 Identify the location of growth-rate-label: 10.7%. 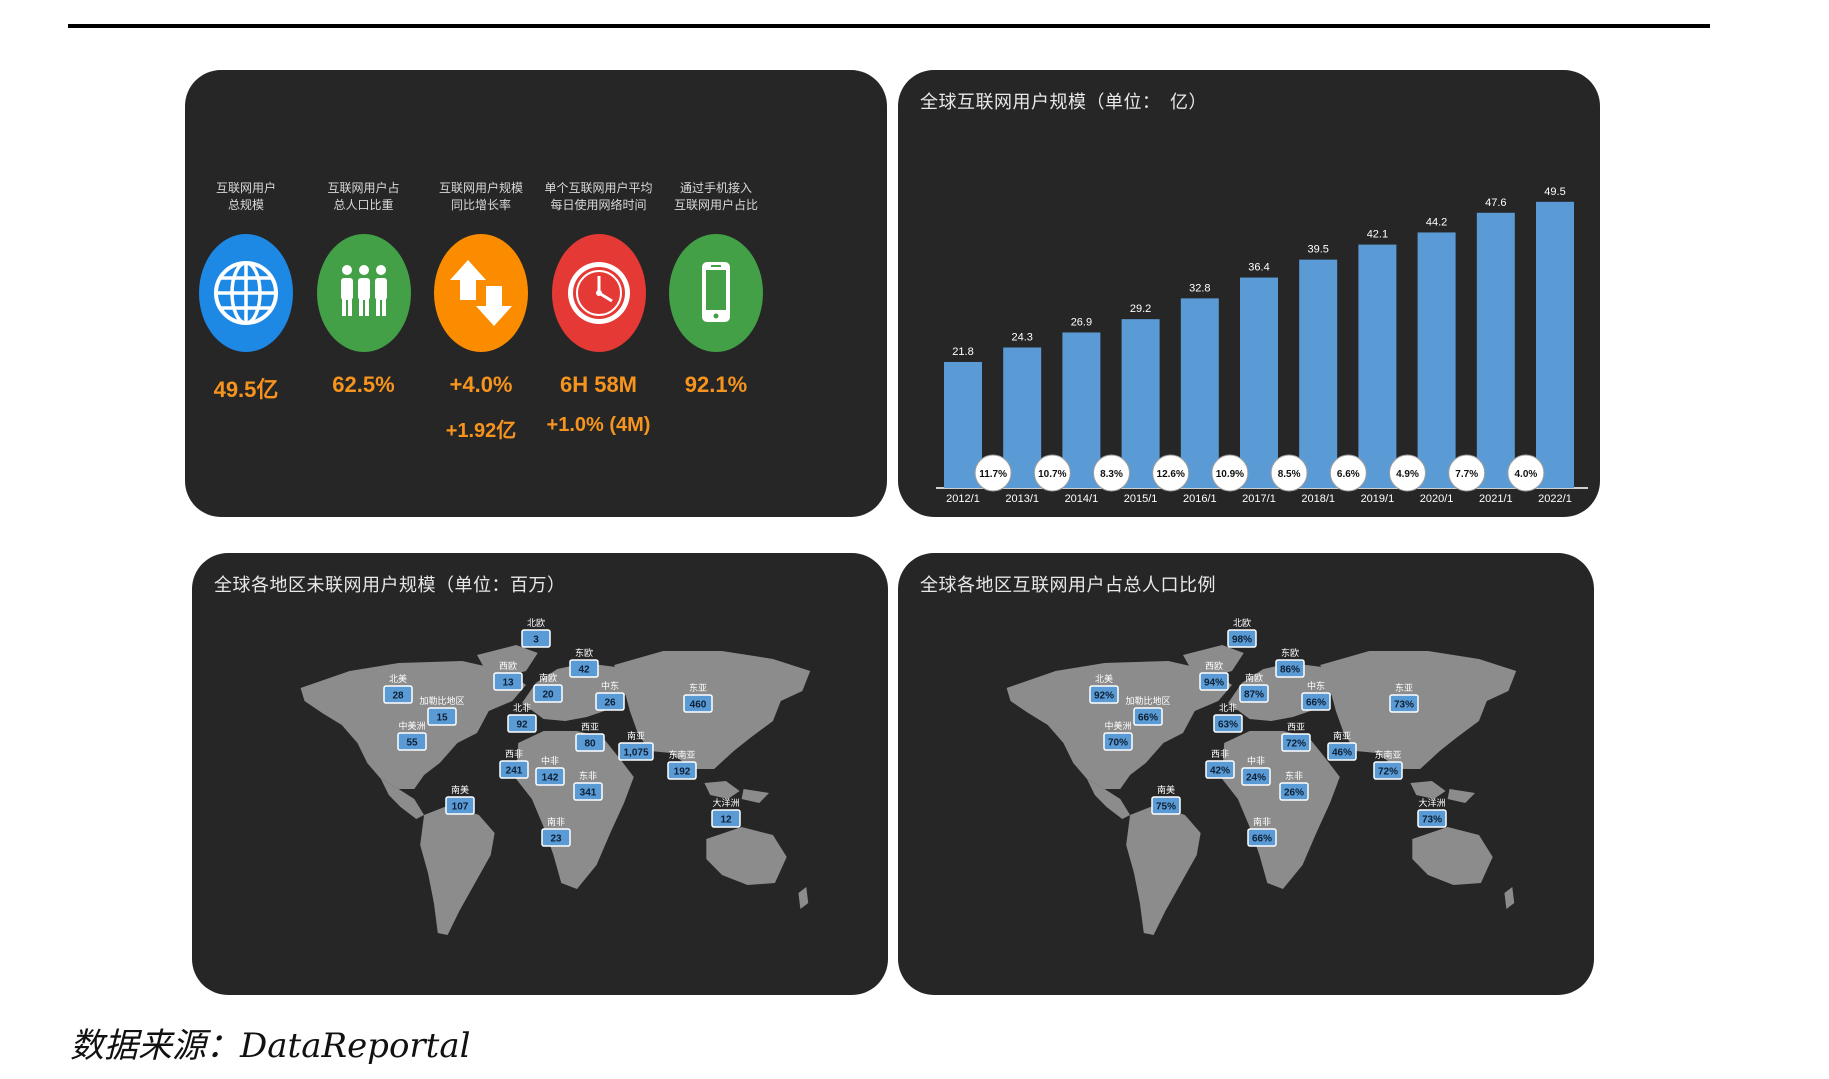
(1052, 474).